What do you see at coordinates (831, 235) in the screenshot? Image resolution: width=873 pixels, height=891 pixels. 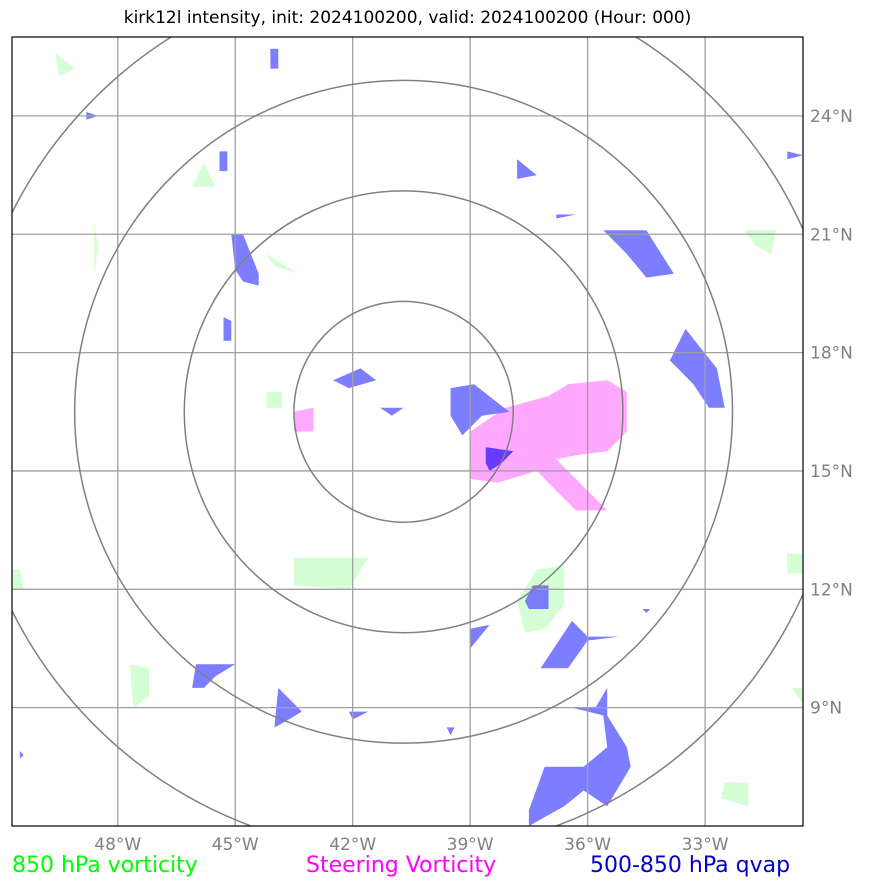 I see `lat-tick-label: 21°N` at bounding box center [831, 235].